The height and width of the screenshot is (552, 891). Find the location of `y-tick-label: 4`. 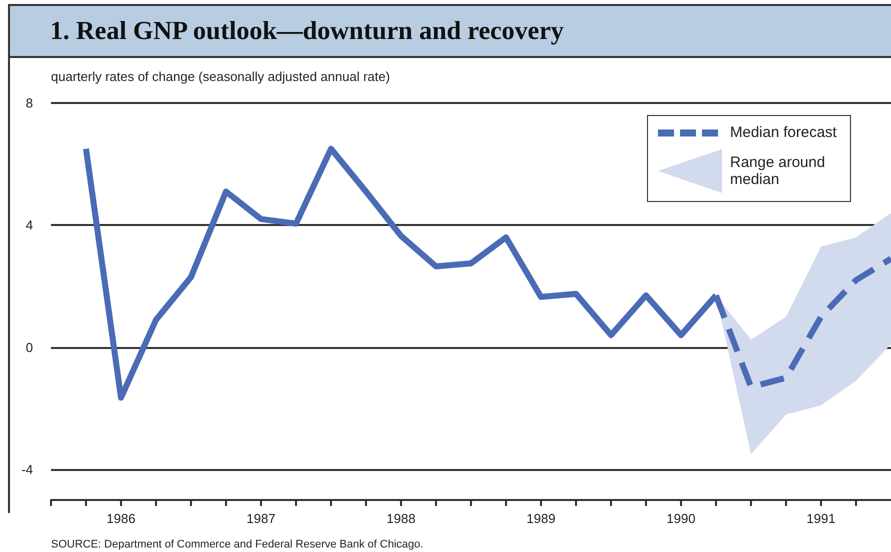

y-tick-label: 4 is located at coordinates (29, 225).